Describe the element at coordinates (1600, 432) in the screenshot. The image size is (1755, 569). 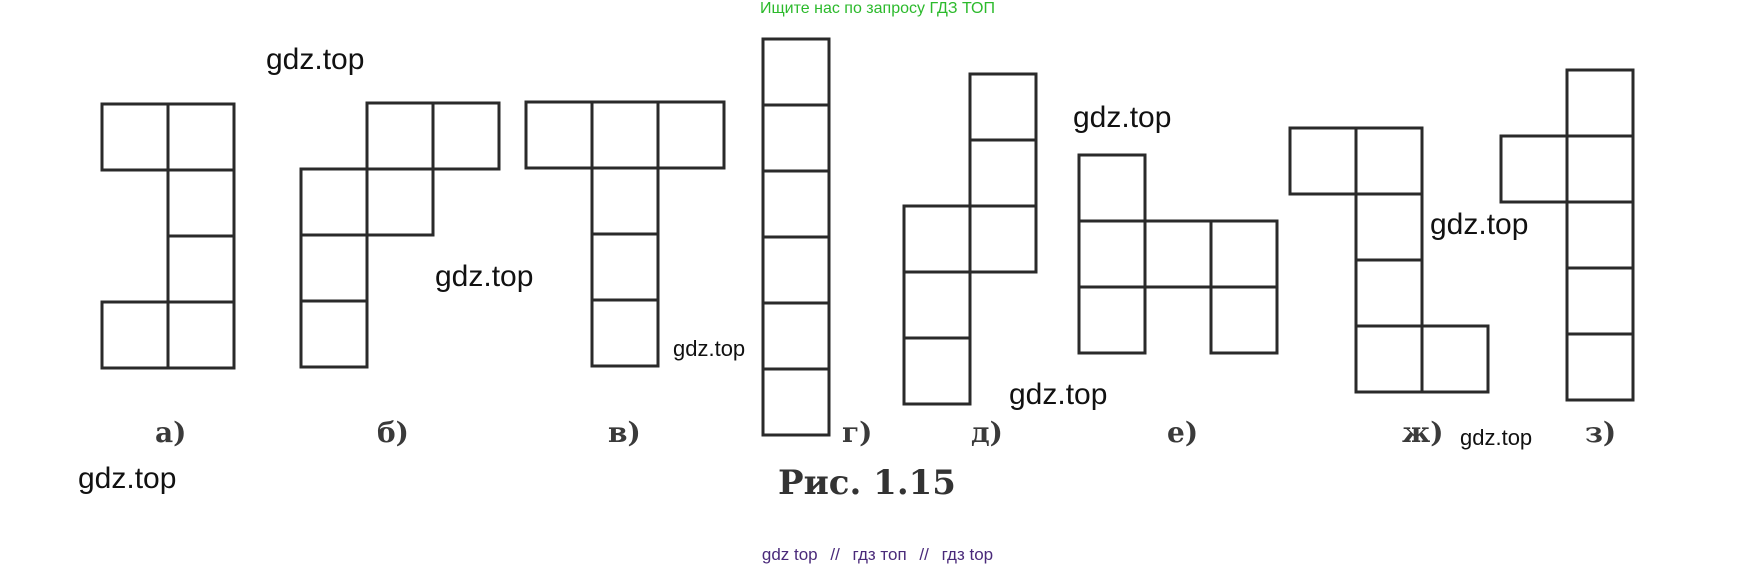
I see `shape-label-z: з)` at that location.